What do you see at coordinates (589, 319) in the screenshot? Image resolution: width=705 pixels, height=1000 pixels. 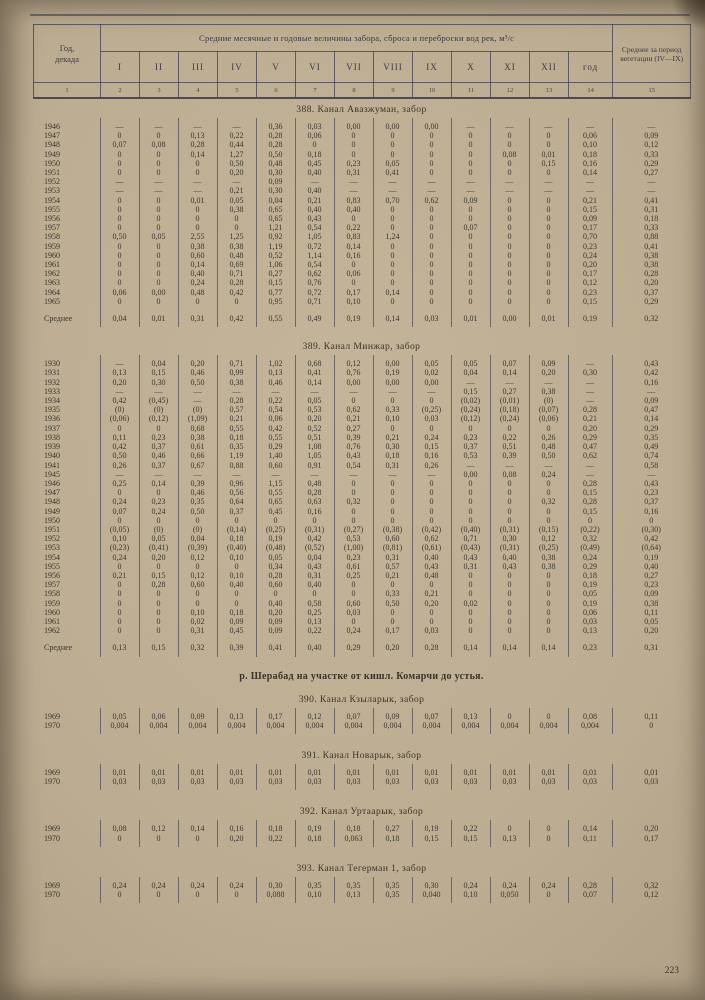 I see `value-cell: 0,19` at bounding box center [589, 319].